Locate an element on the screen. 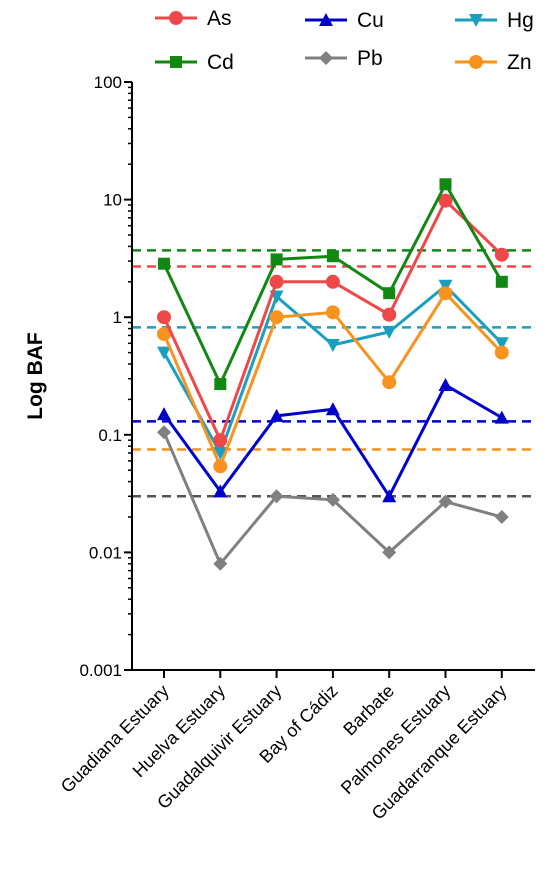  series-cu is located at coordinates (333, 440).